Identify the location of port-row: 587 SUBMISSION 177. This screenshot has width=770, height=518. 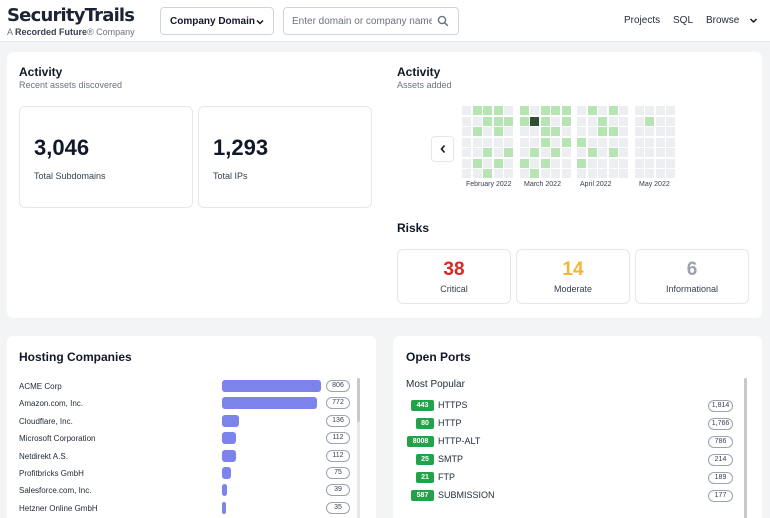
(568, 497).